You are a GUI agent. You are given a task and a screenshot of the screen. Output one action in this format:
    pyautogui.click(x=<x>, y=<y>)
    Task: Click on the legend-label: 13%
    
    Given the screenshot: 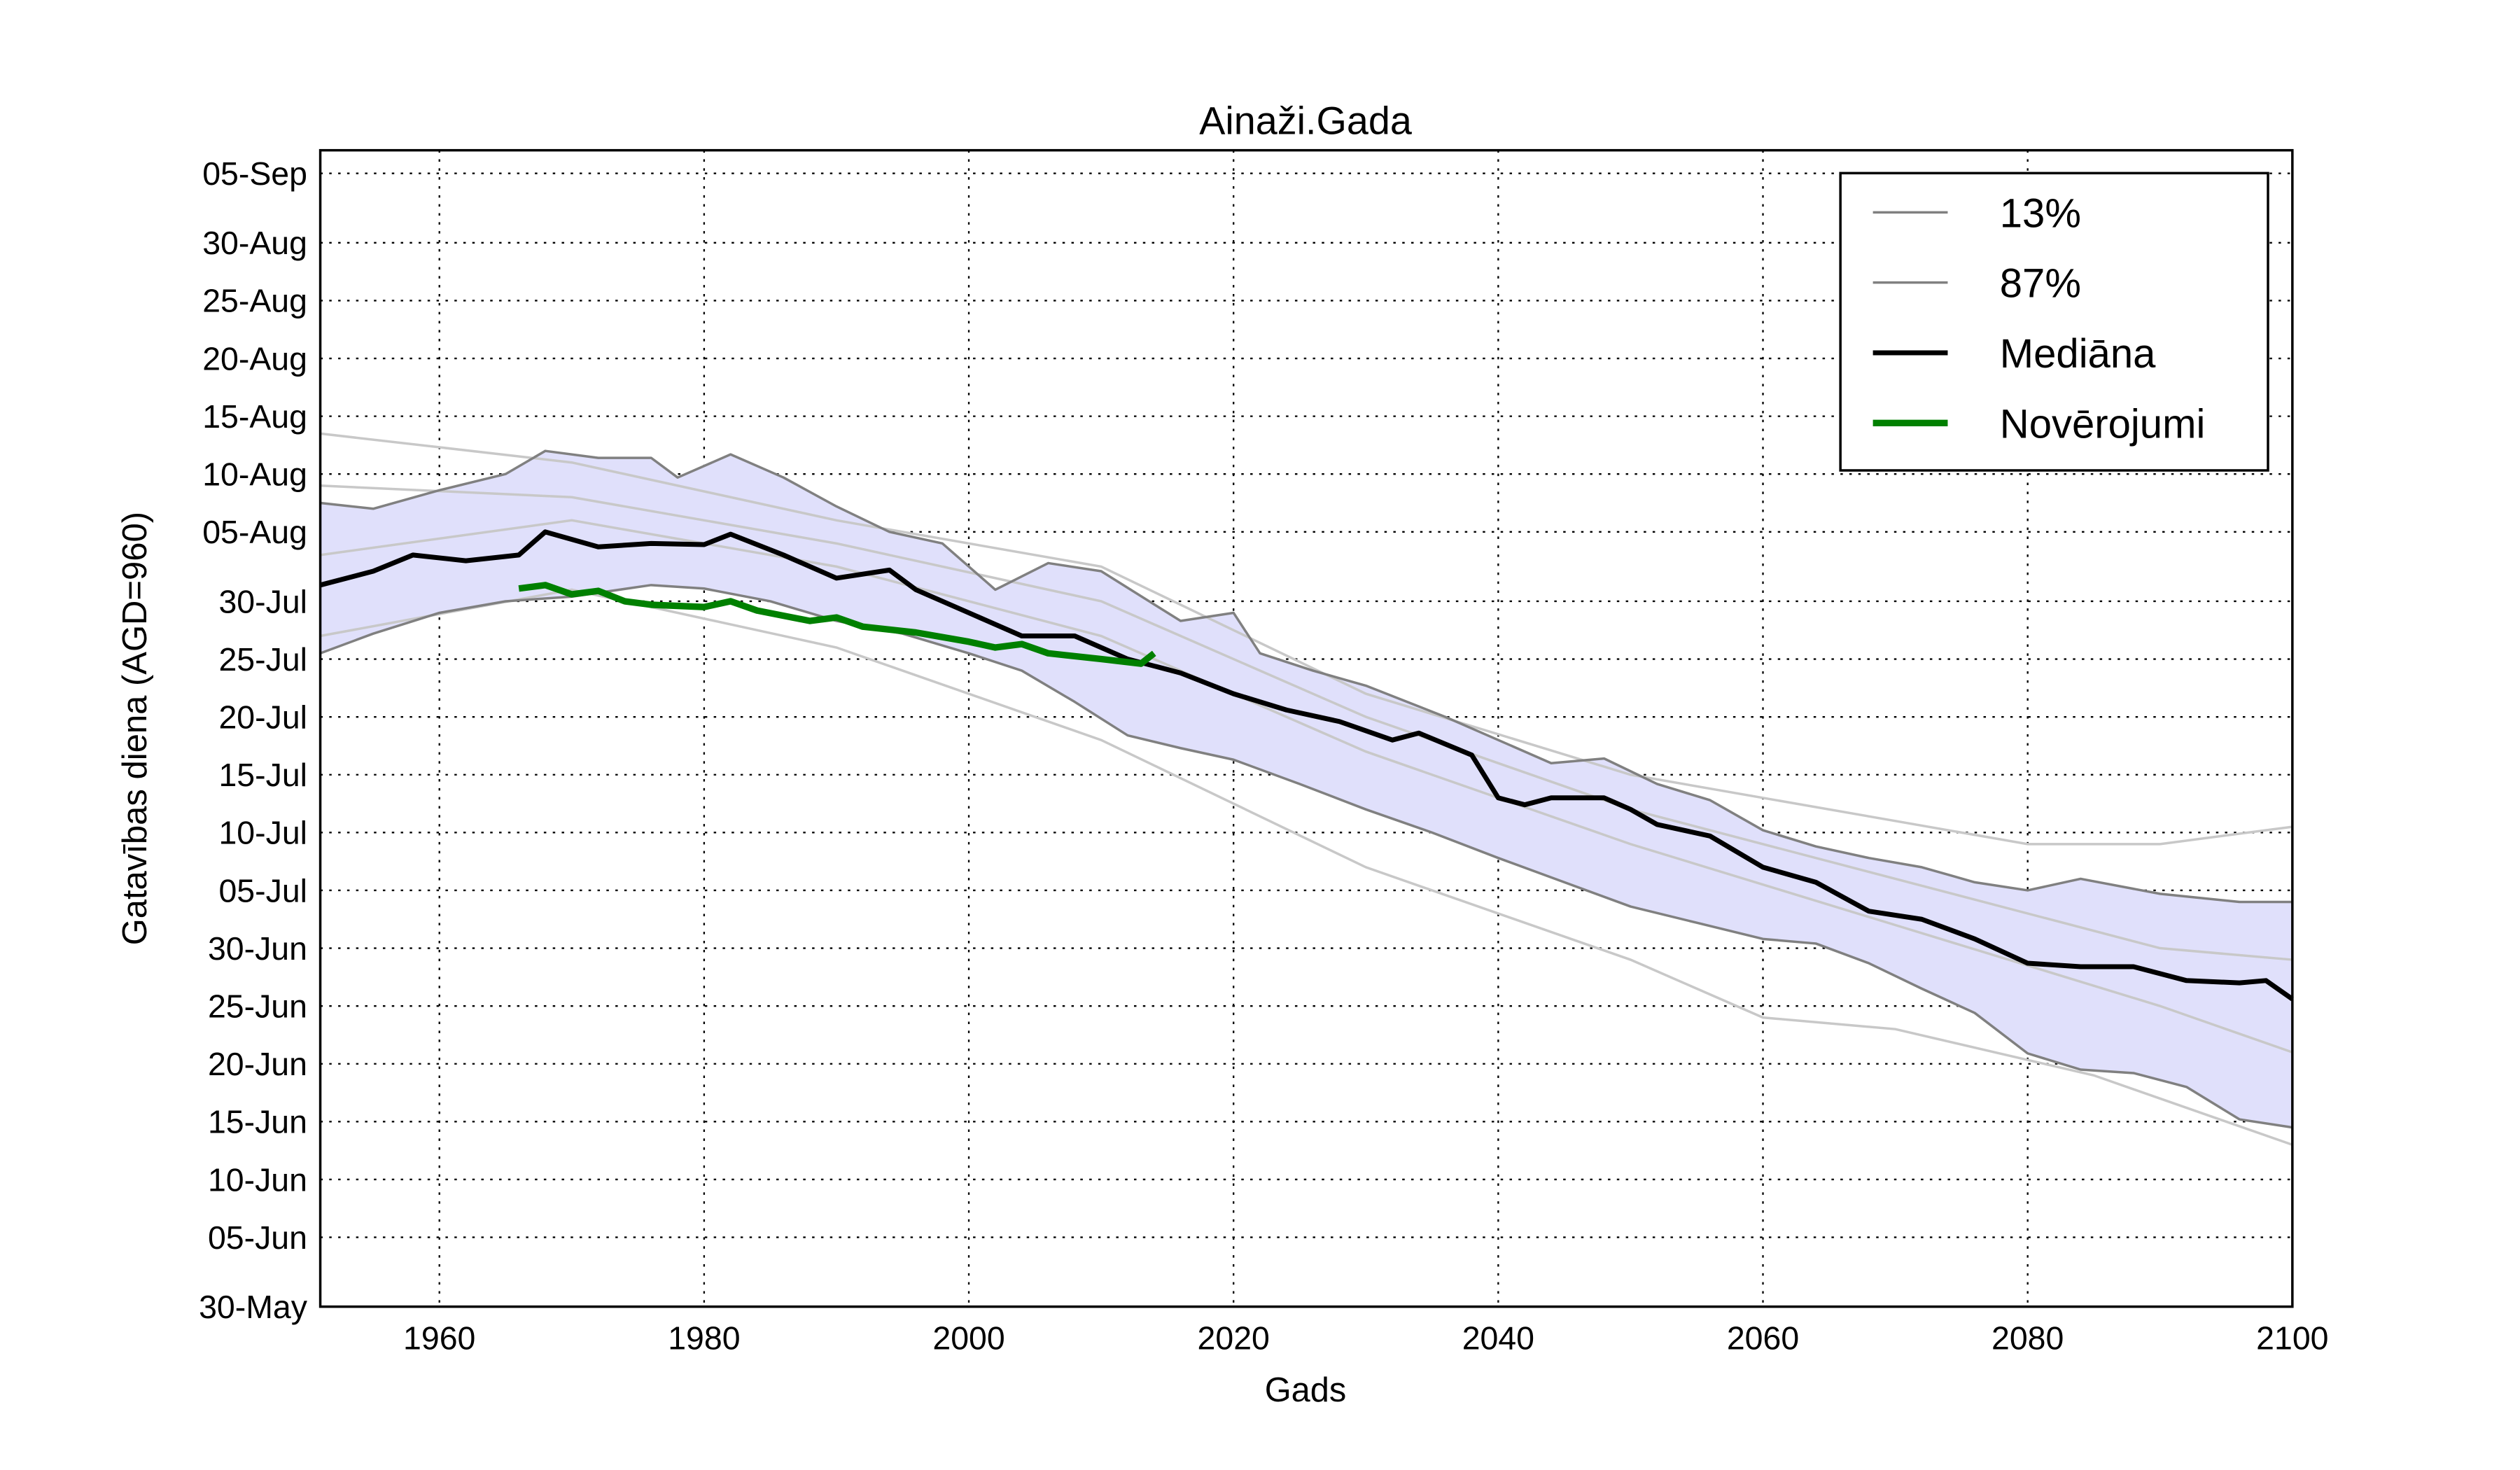 What is the action you would take?
    pyautogui.click(x=2040, y=213)
    